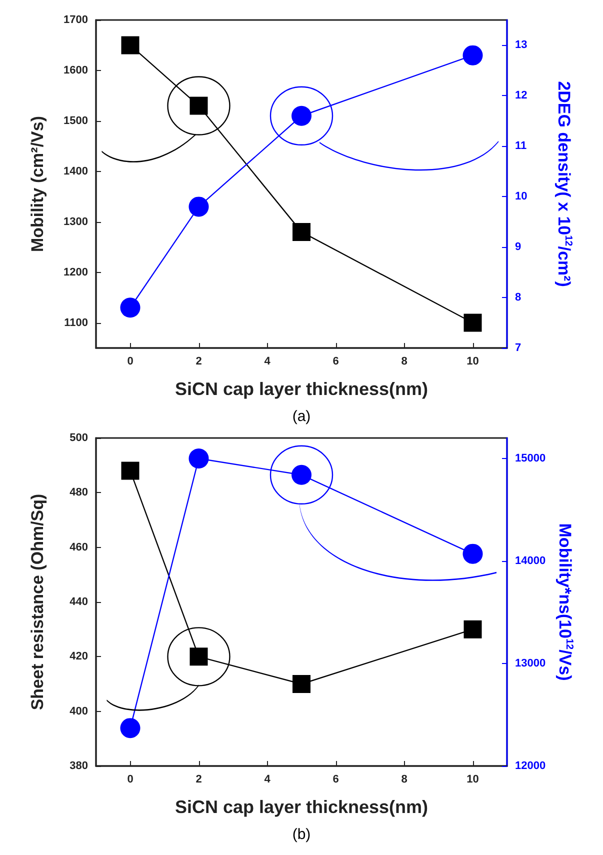  Describe the element at coordinates (301, 834) in the screenshot. I see `text: (b)` at that location.